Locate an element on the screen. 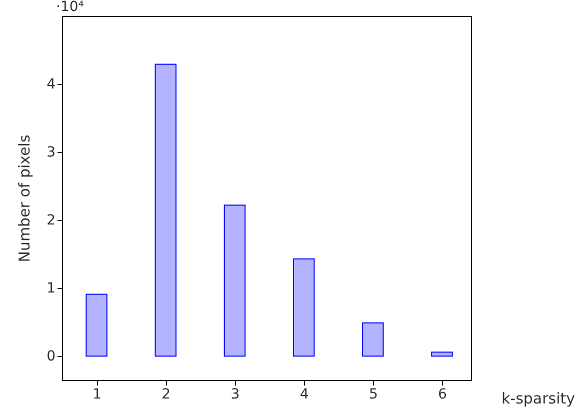  x-tick-label: 5 is located at coordinates (373, 394).